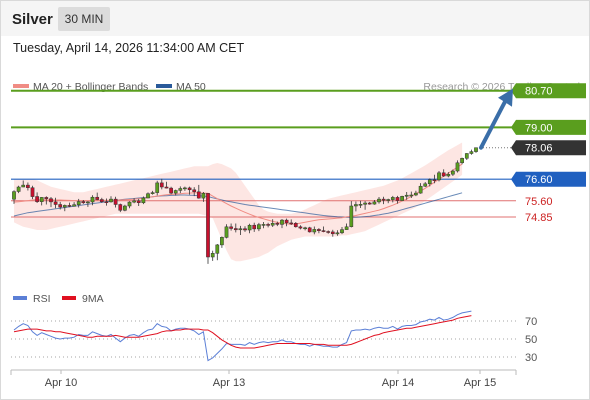  I want to click on resistance-level-label-1: 79.00, so click(539, 128).